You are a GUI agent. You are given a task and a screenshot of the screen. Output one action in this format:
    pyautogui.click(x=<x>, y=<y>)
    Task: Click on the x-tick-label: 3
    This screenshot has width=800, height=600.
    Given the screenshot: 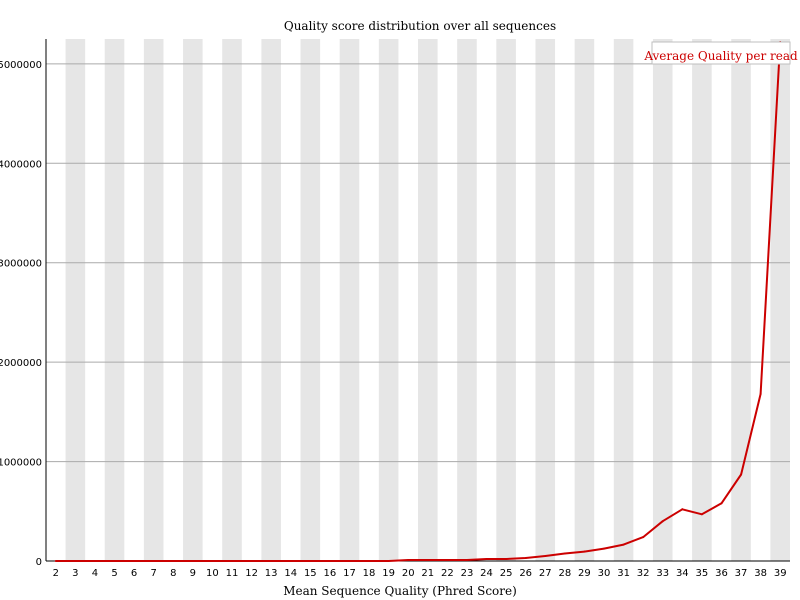 What is the action you would take?
    pyautogui.click(x=75, y=573)
    